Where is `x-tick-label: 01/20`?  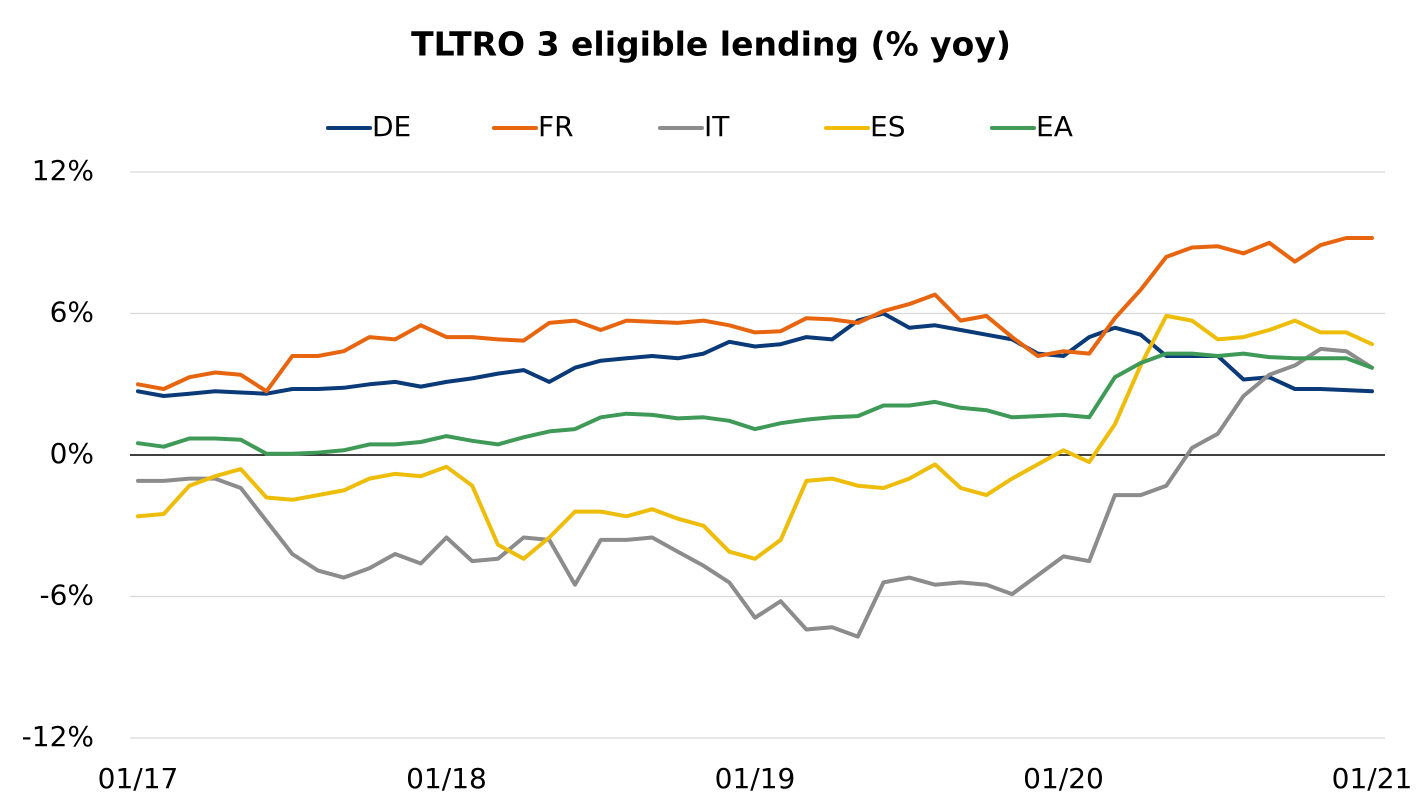
x-tick-label: 01/20 is located at coordinates (1063, 778).